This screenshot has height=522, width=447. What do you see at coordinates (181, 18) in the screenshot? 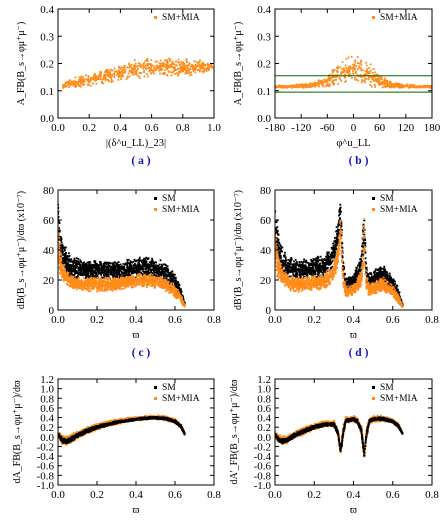
I see `legend-label: SM+MIA` at bounding box center [181, 18].